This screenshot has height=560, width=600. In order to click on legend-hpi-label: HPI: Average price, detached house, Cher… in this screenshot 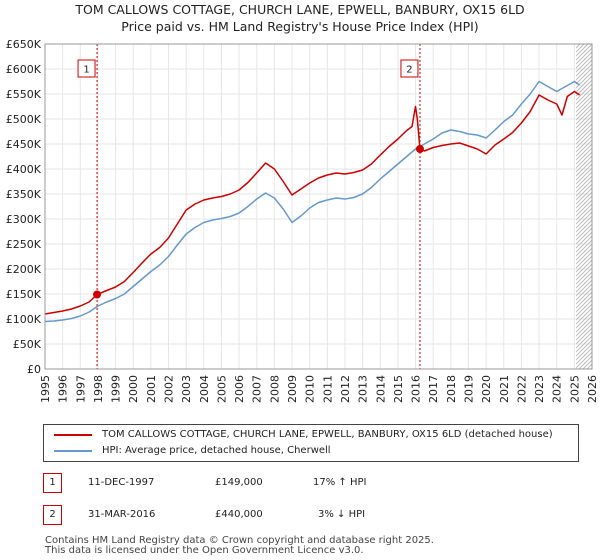, I will do `click(216, 450)`.